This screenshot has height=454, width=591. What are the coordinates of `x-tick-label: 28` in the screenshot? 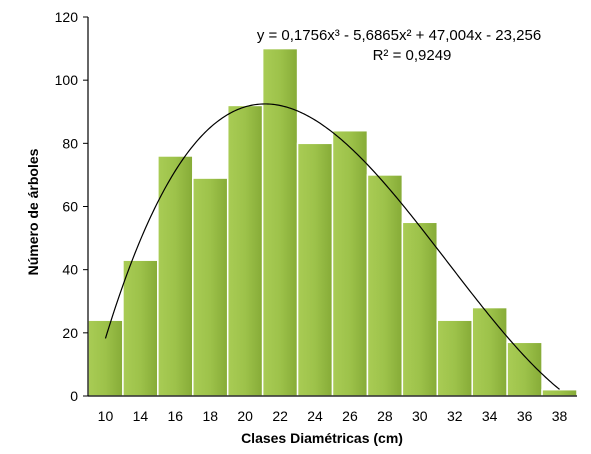 It's located at (385, 416).